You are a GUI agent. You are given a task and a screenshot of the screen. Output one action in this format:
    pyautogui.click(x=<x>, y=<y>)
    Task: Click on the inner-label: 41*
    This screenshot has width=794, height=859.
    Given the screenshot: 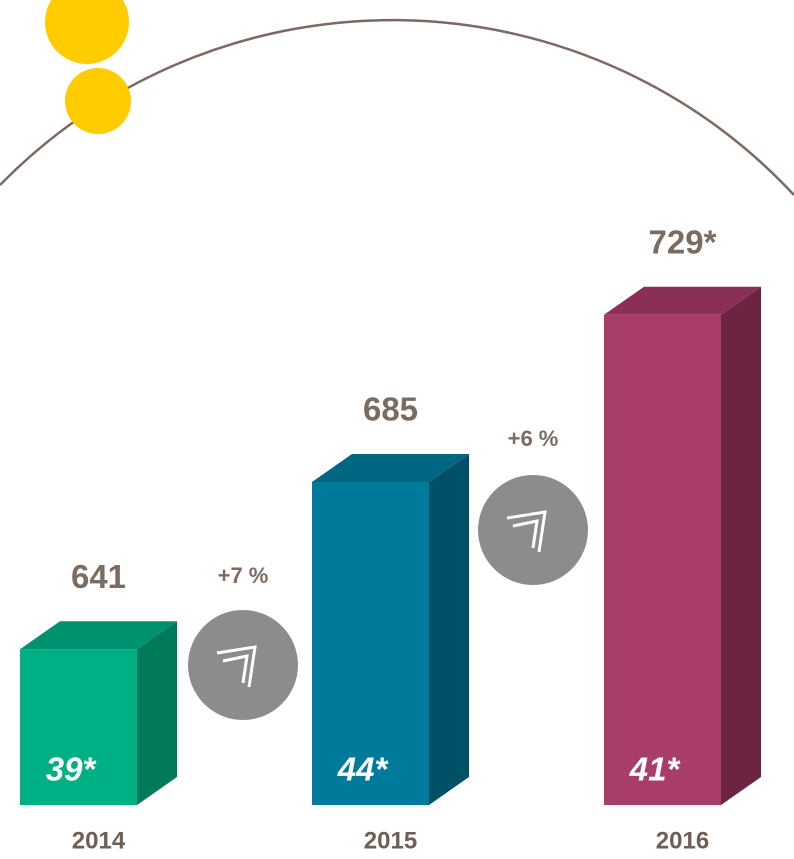 What is the action you would take?
    pyautogui.click(x=655, y=769)
    